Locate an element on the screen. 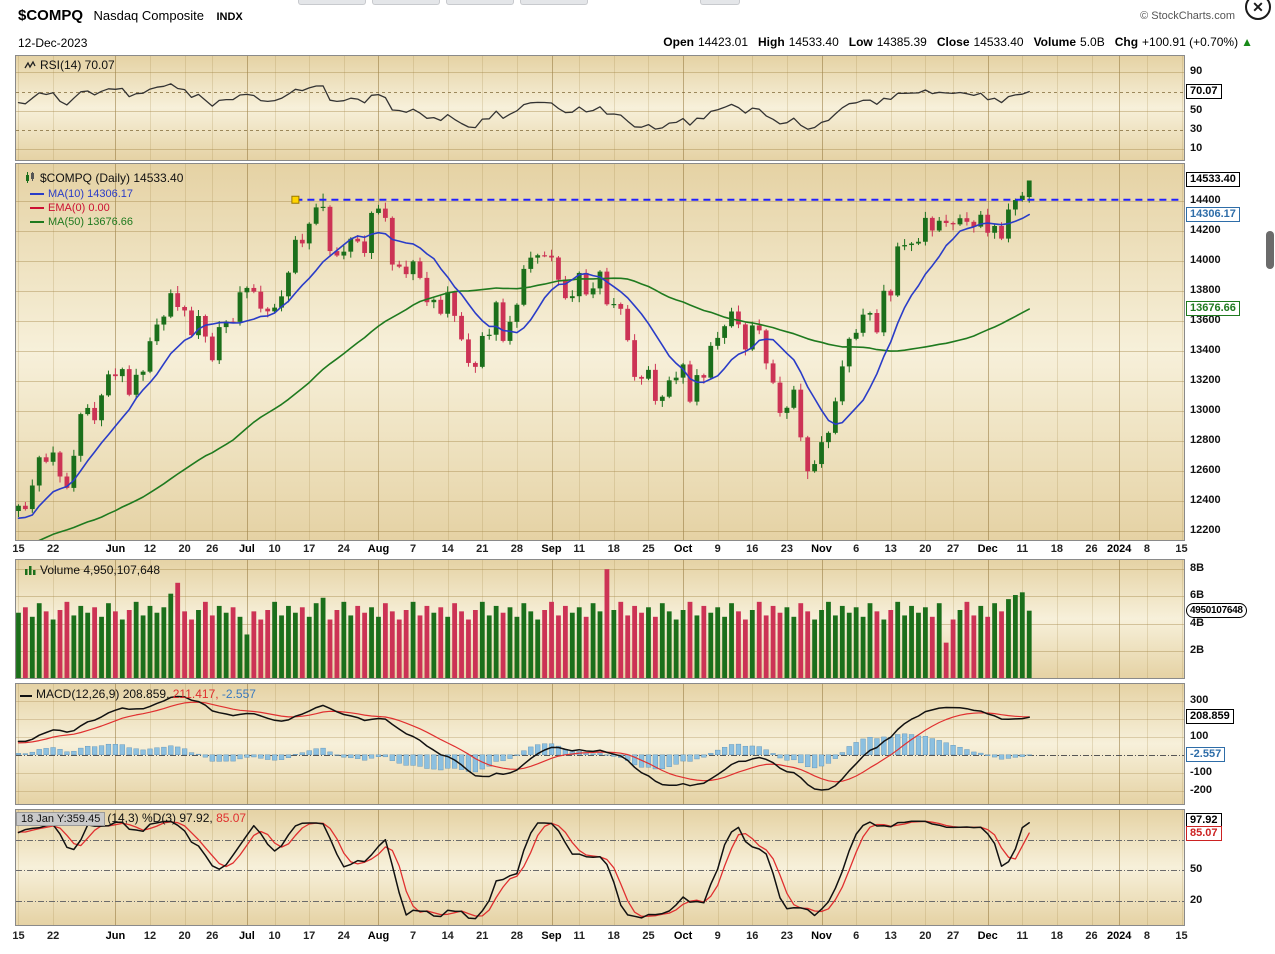  quote-field-value: 14423.01 is located at coordinates (723, 42).